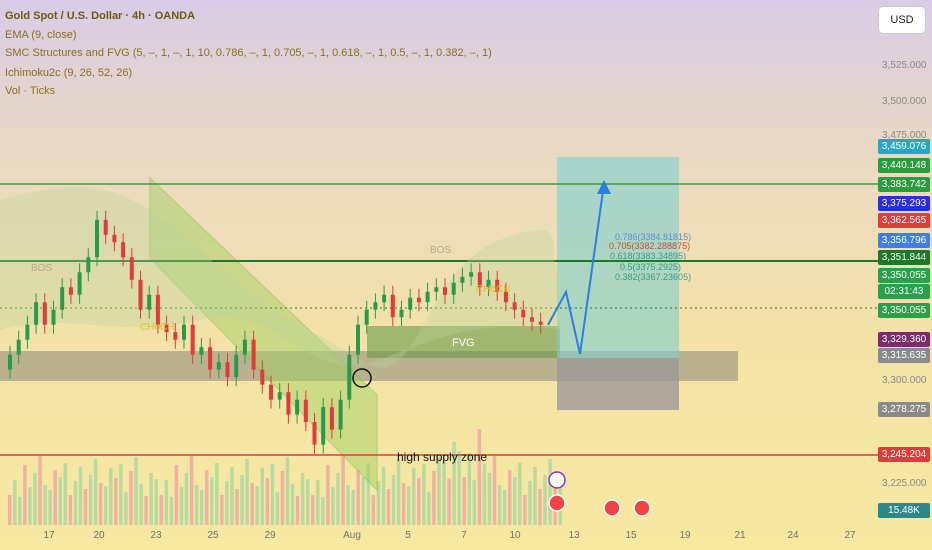 This screenshot has width=932, height=550. What do you see at coordinates (156, 535) in the screenshot?
I see `x-tick-label: 23` at bounding box center [156, 535].